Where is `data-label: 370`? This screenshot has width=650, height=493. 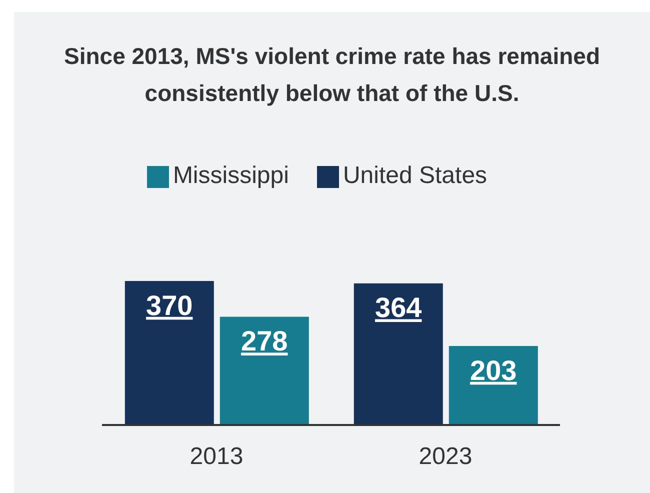
data-label: 370 is located at coordinates (169, 305).